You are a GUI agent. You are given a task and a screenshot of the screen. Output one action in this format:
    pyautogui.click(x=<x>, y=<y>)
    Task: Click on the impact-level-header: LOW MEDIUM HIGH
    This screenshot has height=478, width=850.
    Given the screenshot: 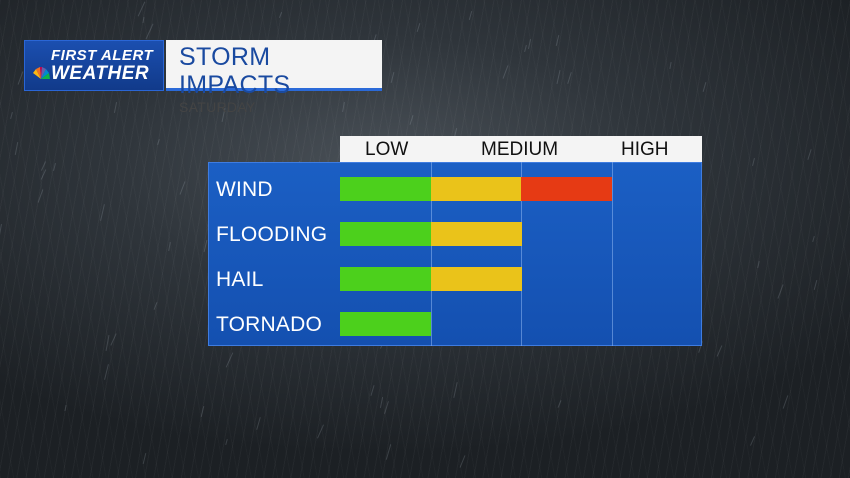 What is the action you would take?
    pyautogui.click(x=521, y=149)
    